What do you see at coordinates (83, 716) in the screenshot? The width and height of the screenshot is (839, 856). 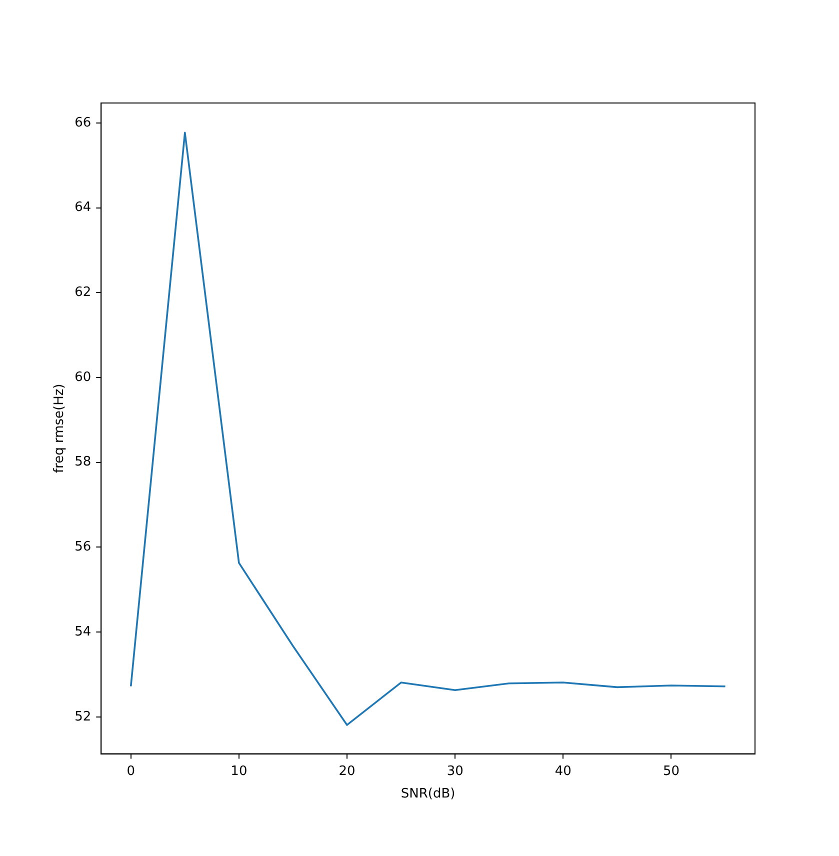 I see `y-tick-label: 52` at bounding box center [83, 716].